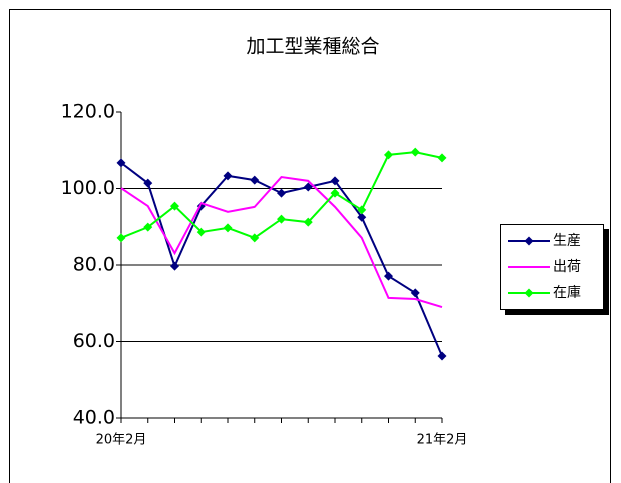 This screenshot has height=483, width=621. Describe the element at coordinates (567, 241) in the screenshot. I see `legend-label: 生産` at that location.